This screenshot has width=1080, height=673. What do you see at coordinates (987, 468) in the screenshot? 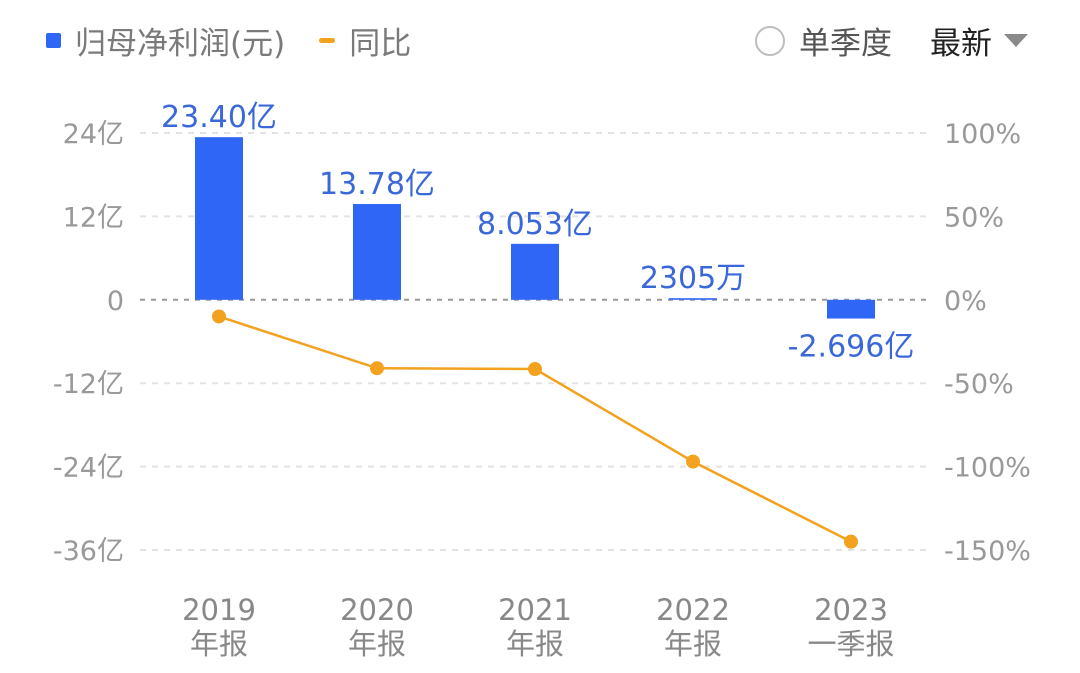
I see `y-right-tick-label: -100%` at bounding box center [987, 468].